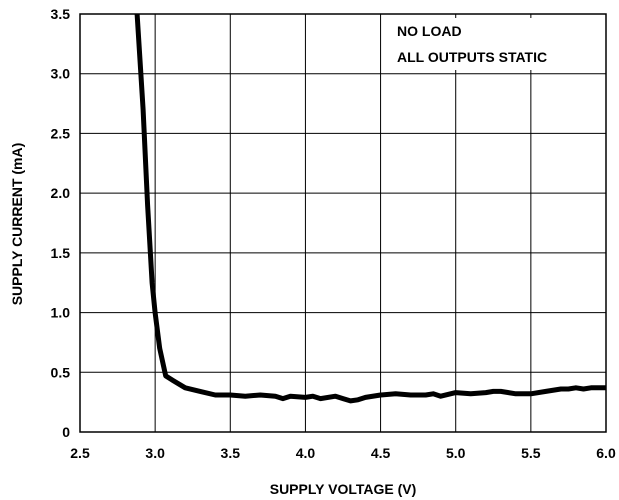 The image size is (619, 500). What do you see at coordinates (381, 453) in the screenshot?
I see `x-tick-label: 4.5` at bounding box center [381, 453].